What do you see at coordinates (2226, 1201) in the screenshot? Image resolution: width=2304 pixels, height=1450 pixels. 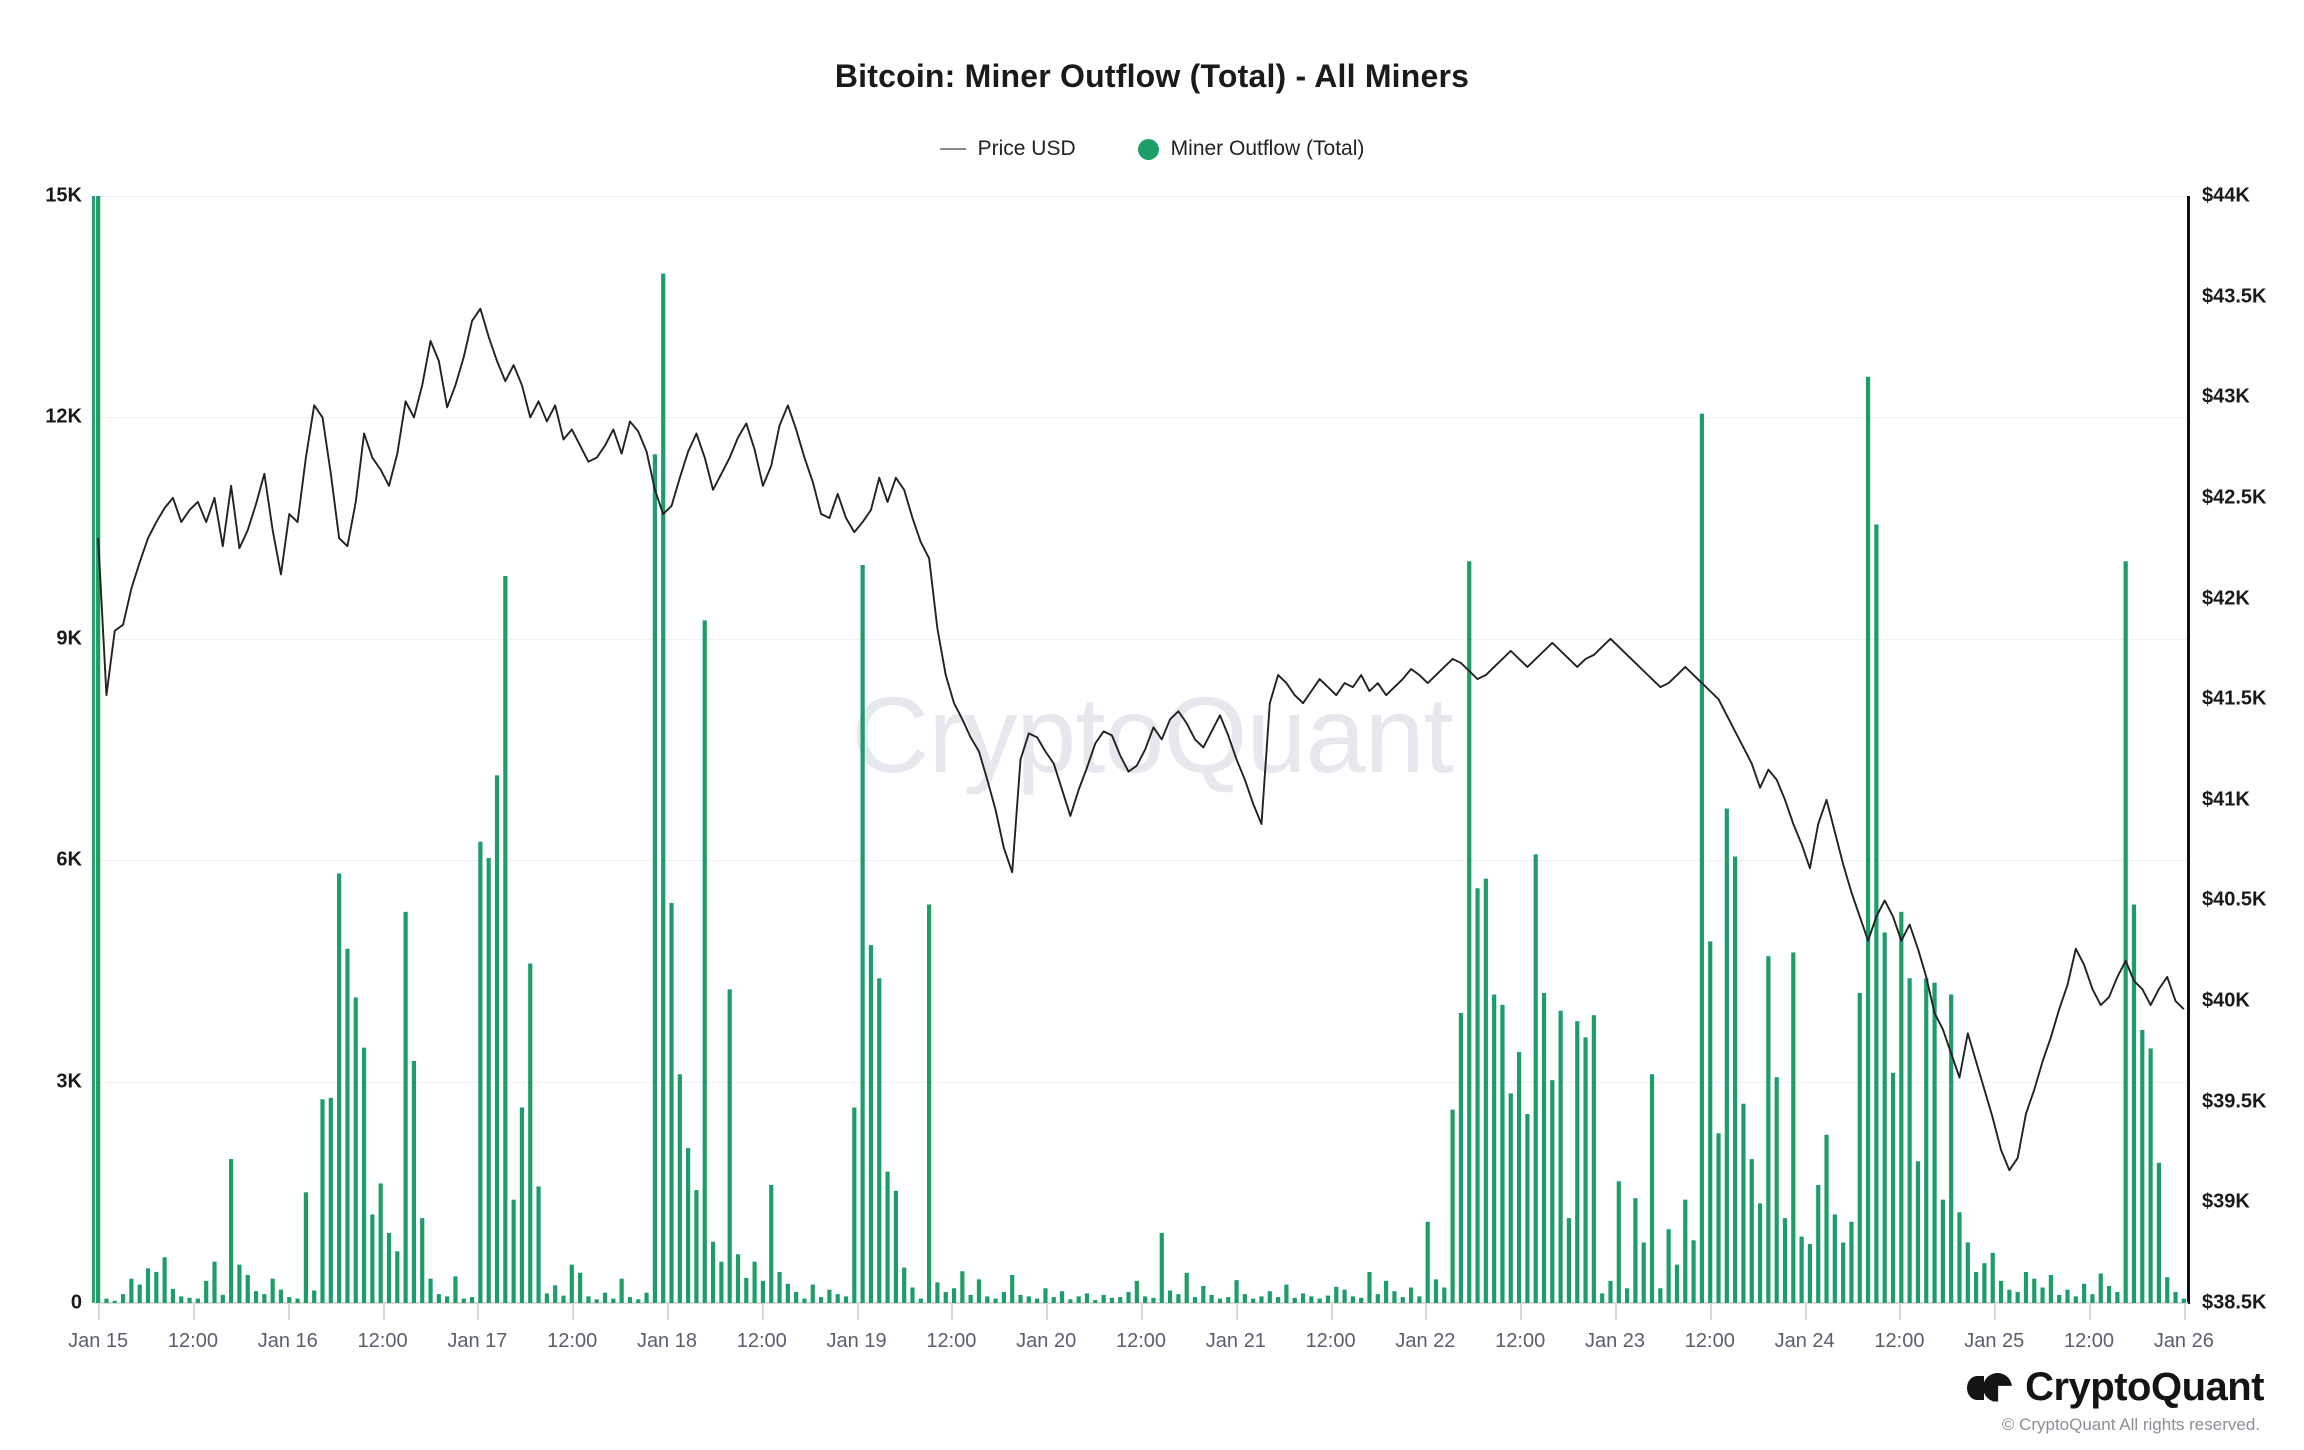 I see `y2-axis-tick-label: $39K` at bounding box center [2226, 1201].